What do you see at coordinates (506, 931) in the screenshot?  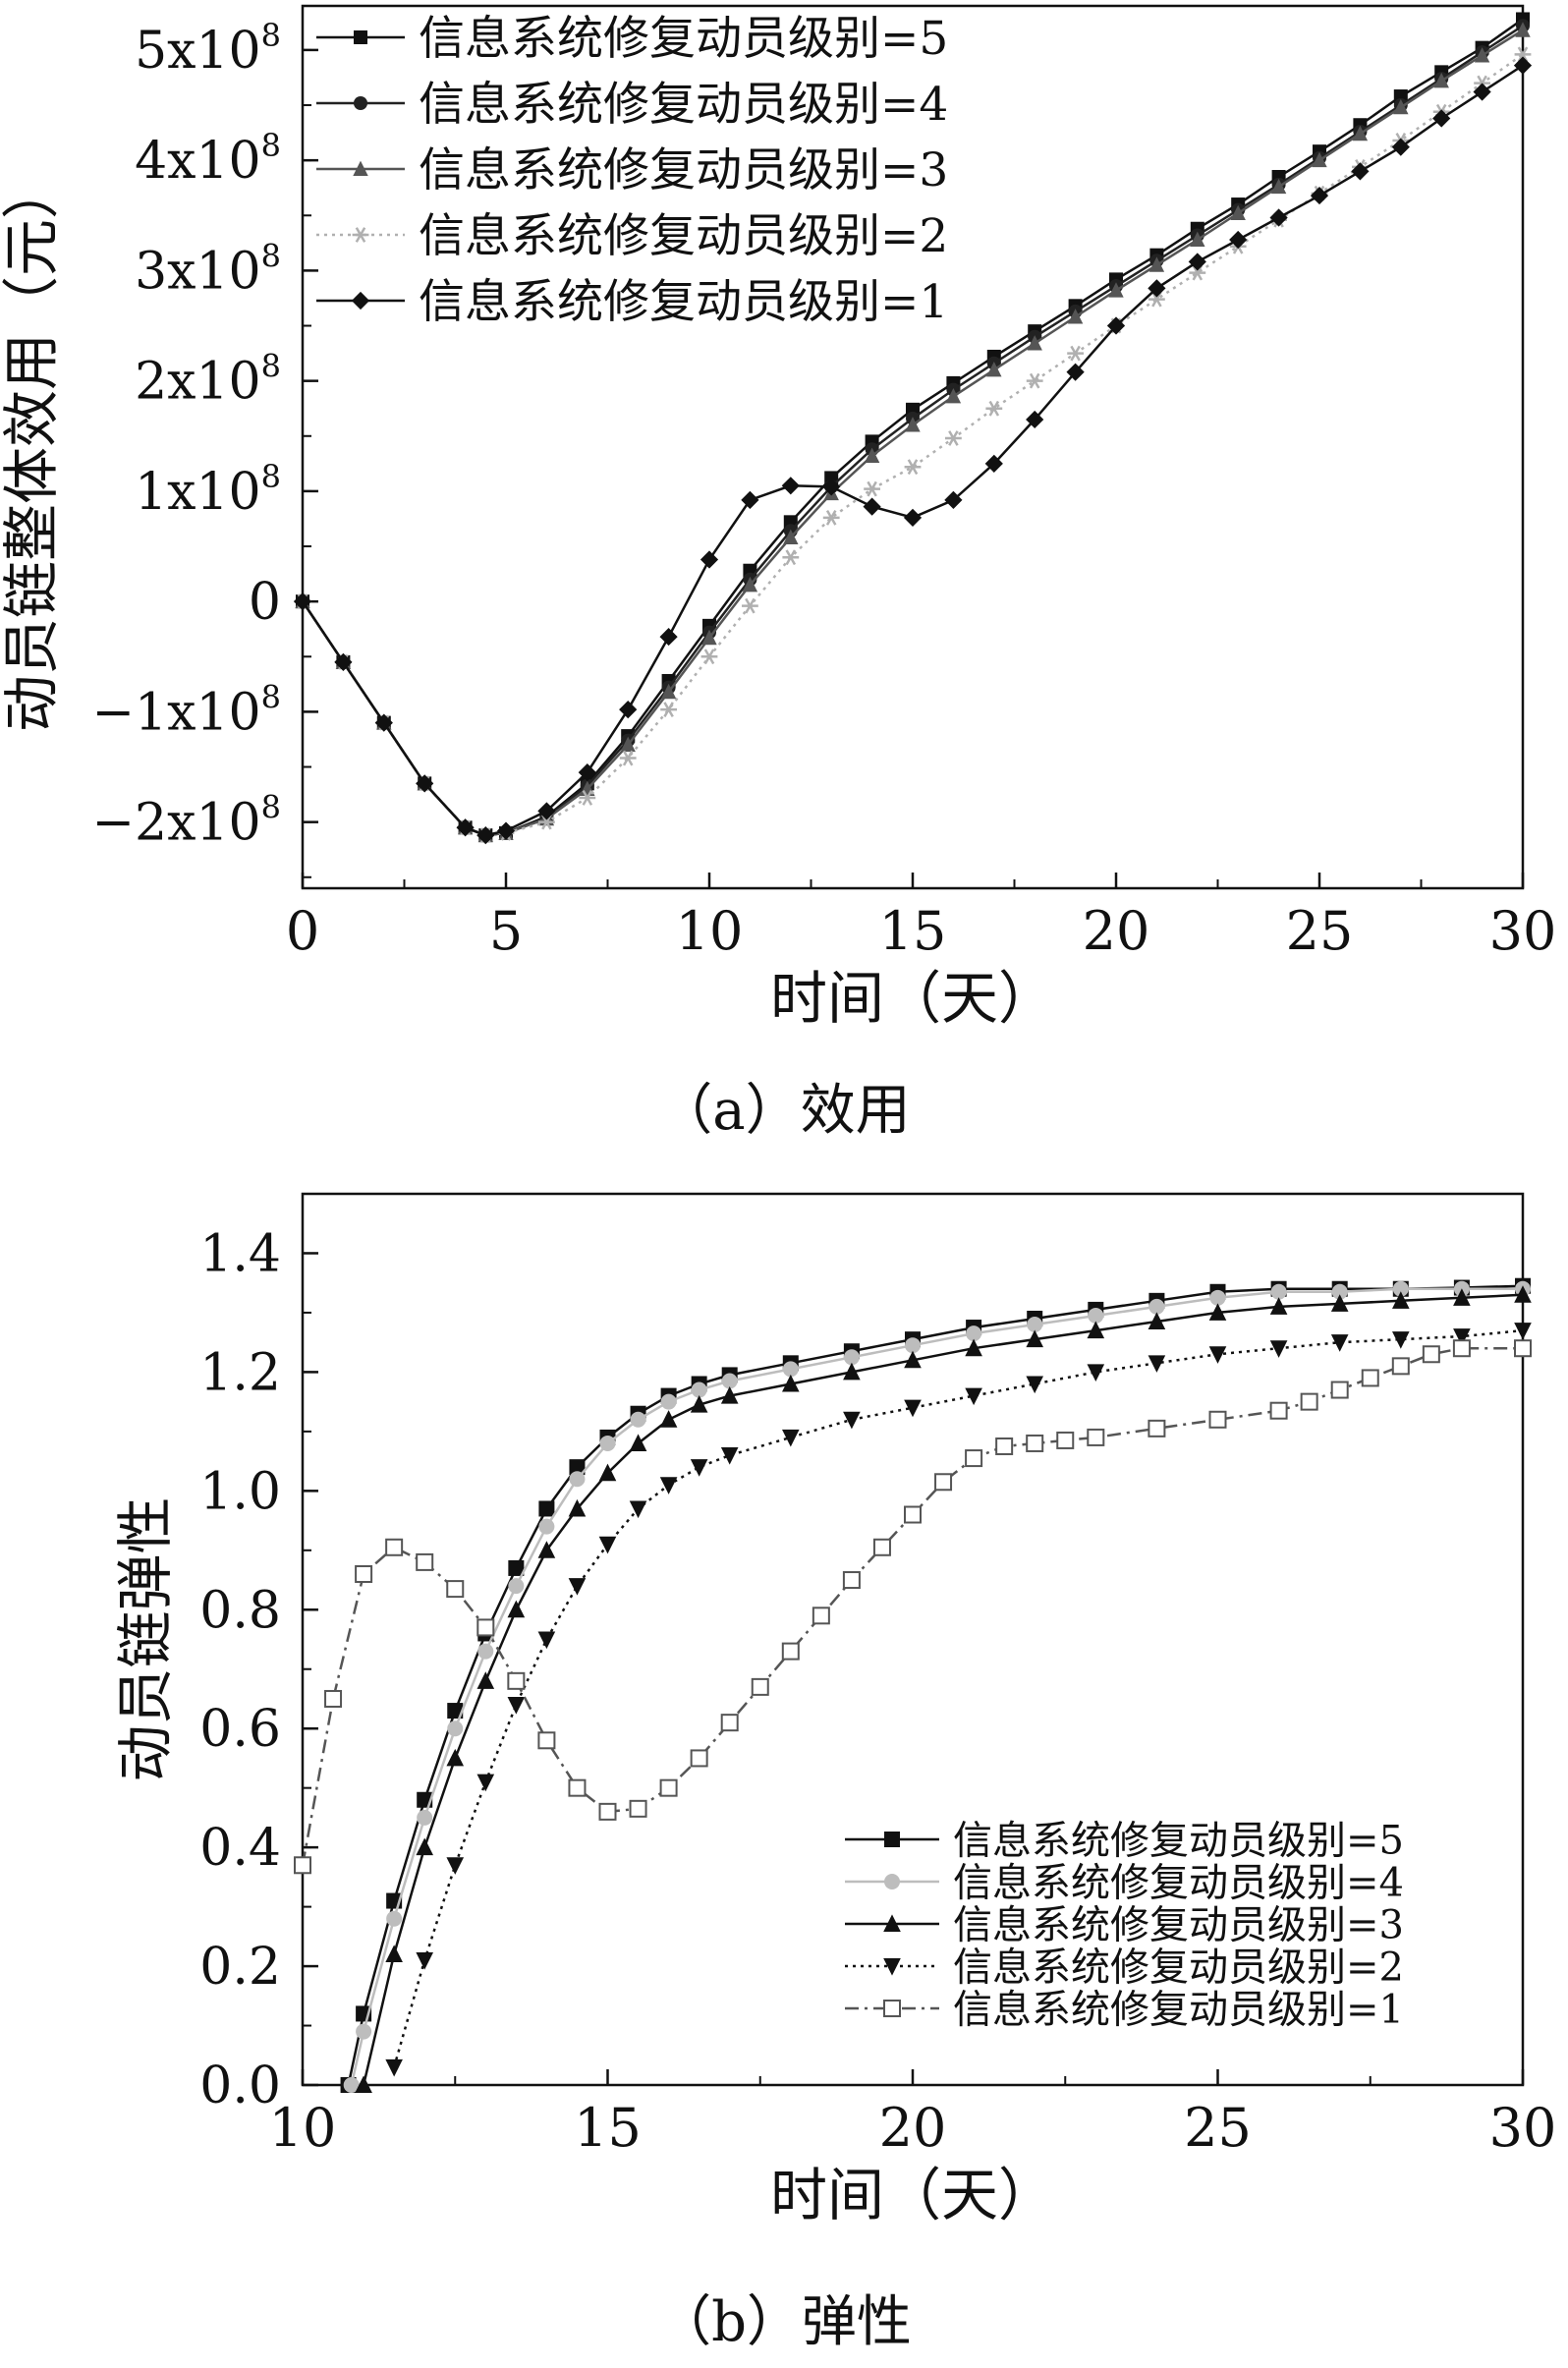 I see `x-tick-label: 5` at bounding box center [506, 931].